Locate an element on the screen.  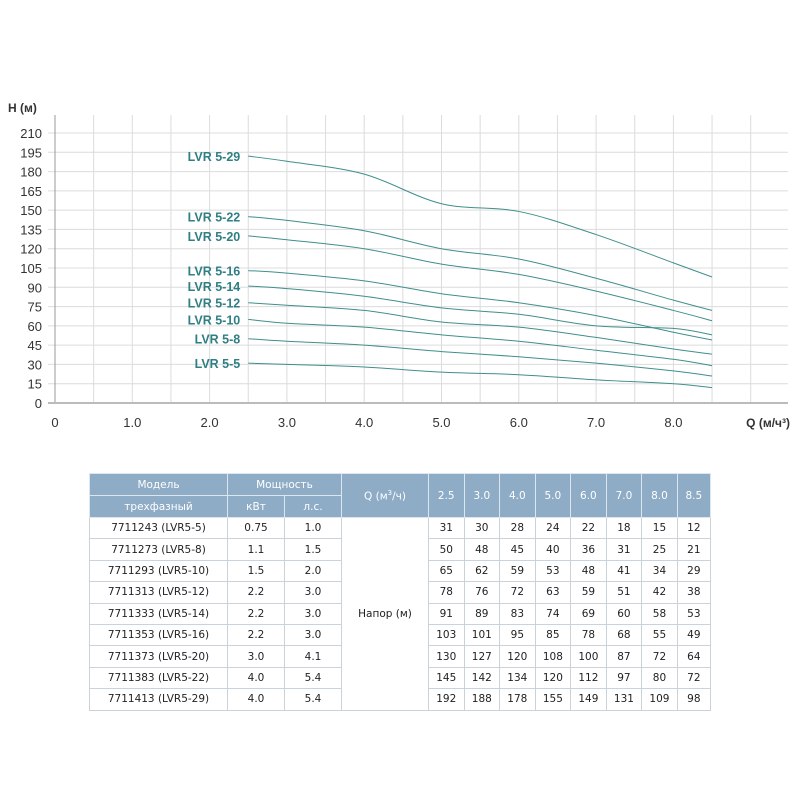
head-value-cell: 38 is located at coordinates (694, 592).